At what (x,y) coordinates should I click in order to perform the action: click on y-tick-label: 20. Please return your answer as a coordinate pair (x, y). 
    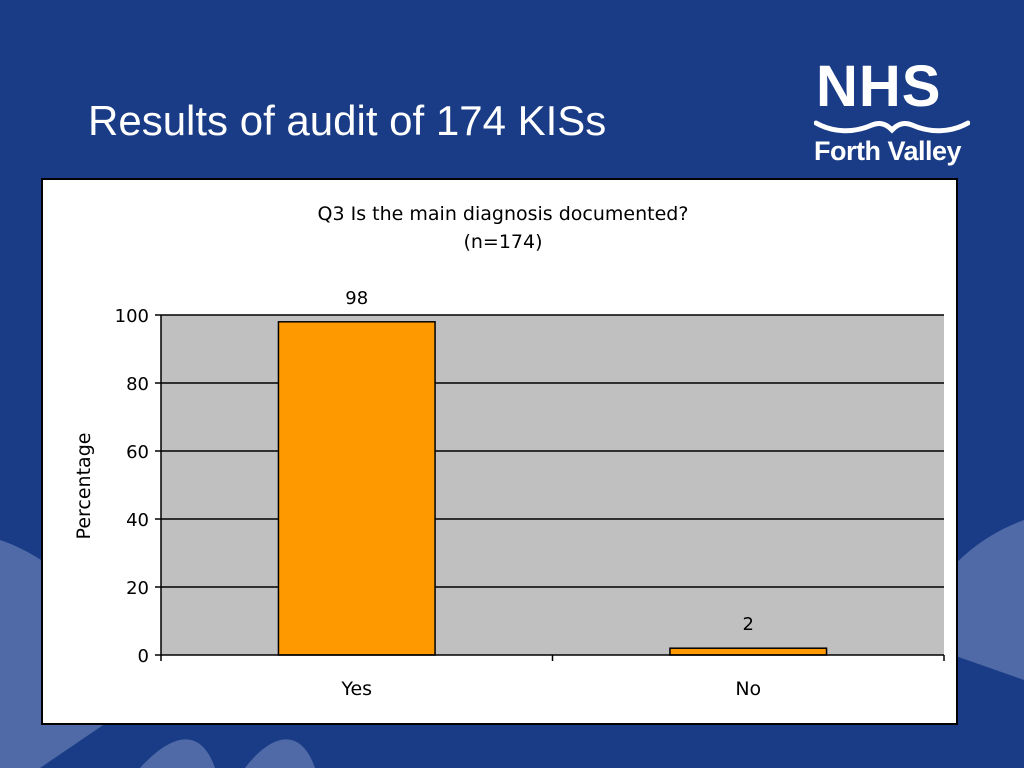
    Looking at the image, I should click on (137, 588).